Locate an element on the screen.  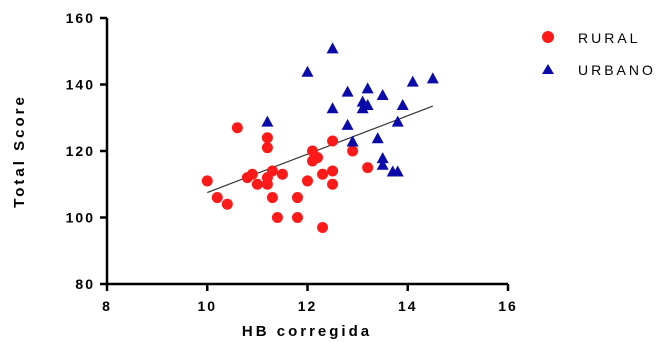
y-axis-title: Total Score is located at coordinates (19, 151).